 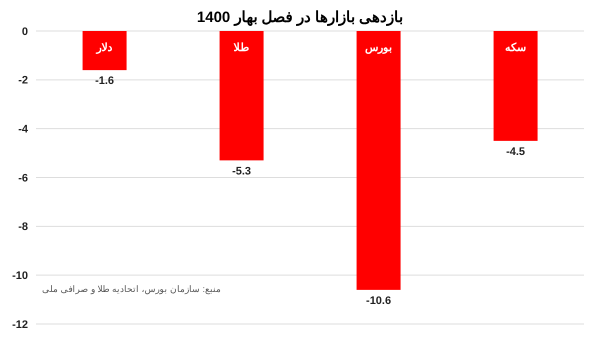 What do you see at coordinates (132, 289) in the screenshot?
I see `annotation: منبع: سازمان بورس، اتحادیه طلا و صرافی ملی` at bounding box center [132, 289].